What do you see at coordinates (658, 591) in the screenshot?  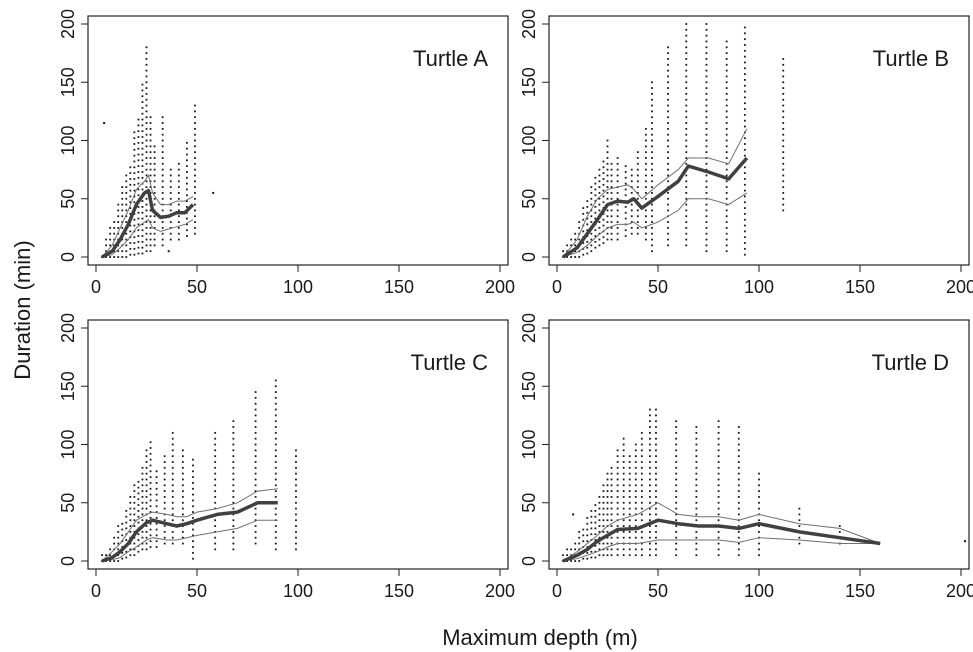 I see `x-tick-label: 50` at bounding box center [658, 591].